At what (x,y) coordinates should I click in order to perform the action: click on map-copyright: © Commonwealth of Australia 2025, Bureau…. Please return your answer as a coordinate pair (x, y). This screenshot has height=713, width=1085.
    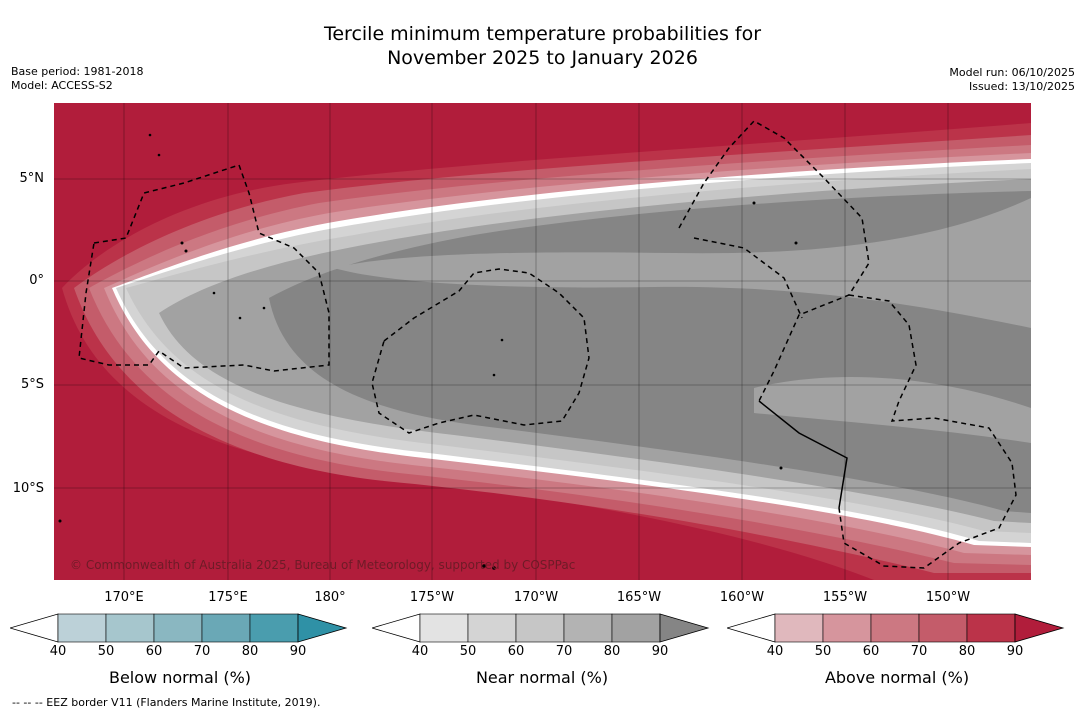
    Looking at the image, I should click on (323, 565).